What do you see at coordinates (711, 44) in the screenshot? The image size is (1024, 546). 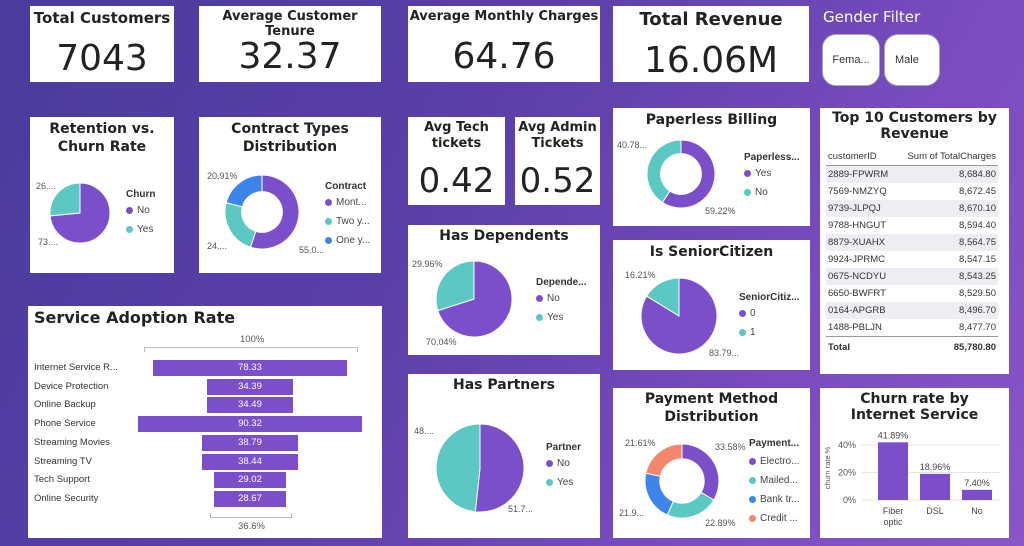 I see `total-revenue-card: Total Revenue 16.06M` at bounding box center [711, 44].